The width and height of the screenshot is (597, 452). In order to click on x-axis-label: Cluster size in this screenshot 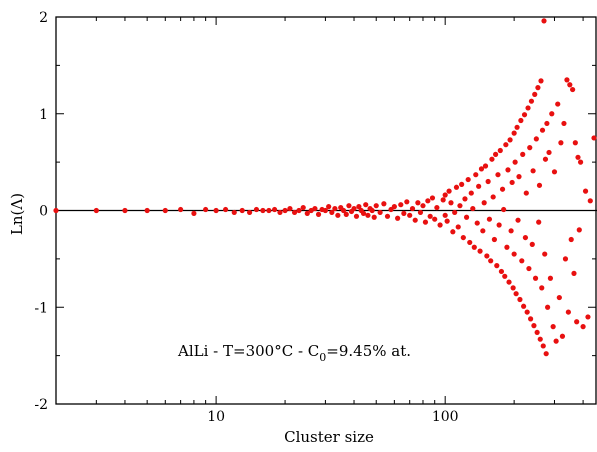, I will do `click(329, 437)`.